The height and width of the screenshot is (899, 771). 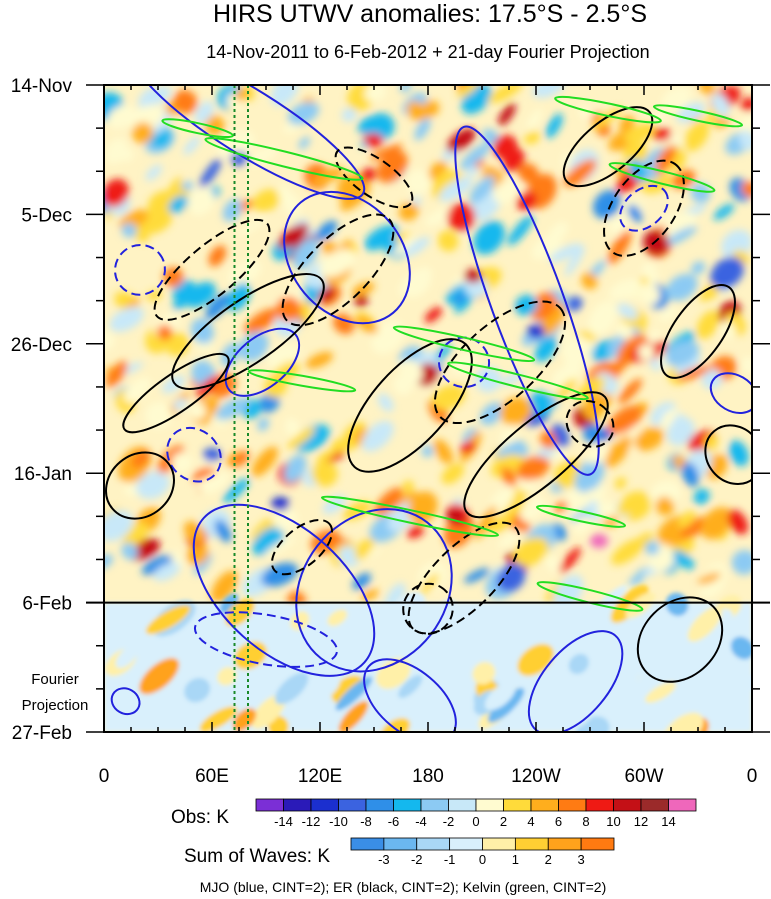 I want to click on fourier-label-line1: Fourier, so click(x=55, y=679).